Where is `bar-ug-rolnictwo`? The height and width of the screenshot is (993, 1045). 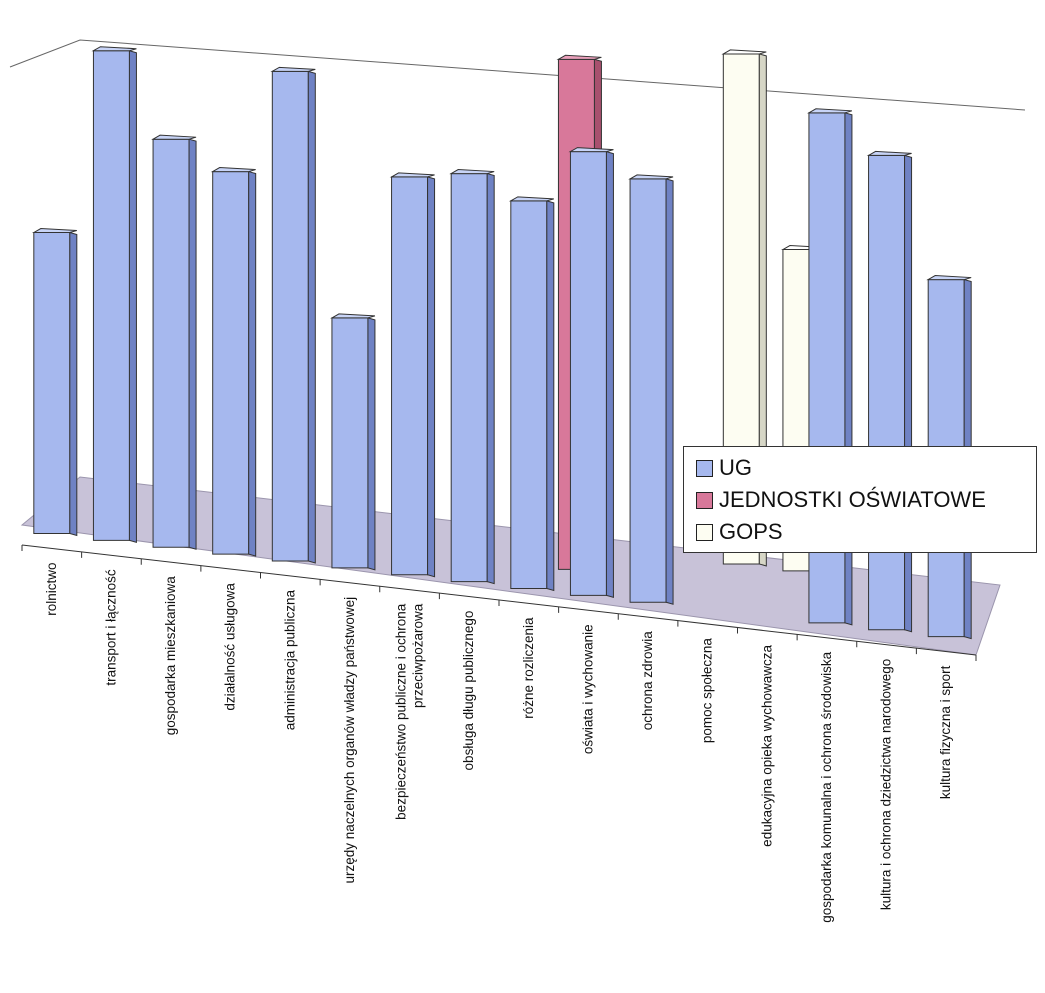 bar-ug-rolnictwo is located at coordinates (54, 382).